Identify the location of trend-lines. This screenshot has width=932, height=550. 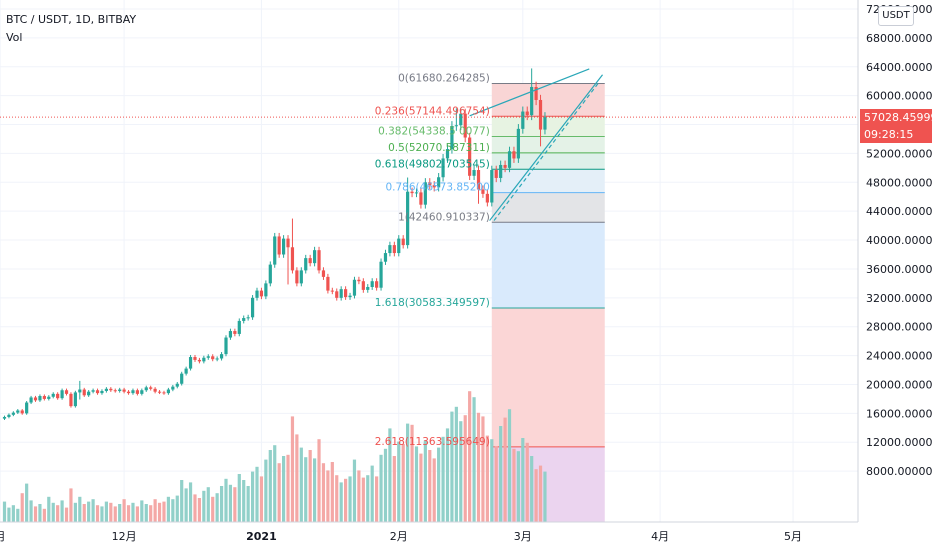
(536, 144).